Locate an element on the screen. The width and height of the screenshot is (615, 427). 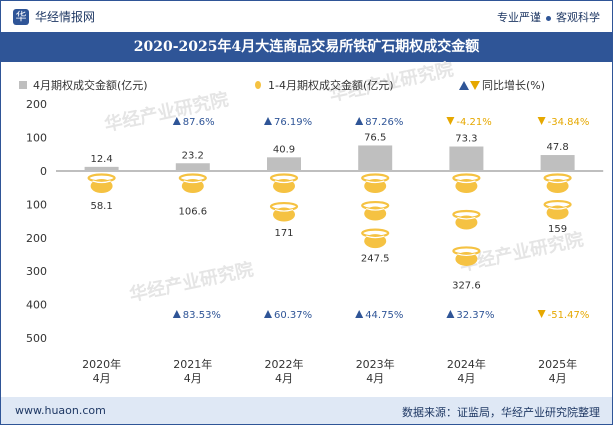
x-tick-label: 2022年 4月 is located at coordinates (284, 371).